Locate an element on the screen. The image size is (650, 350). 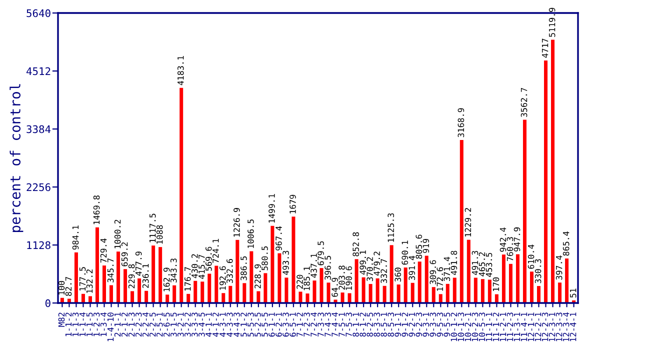
x-tick-label: 2-2-4 is located at coordinates (145, 324).